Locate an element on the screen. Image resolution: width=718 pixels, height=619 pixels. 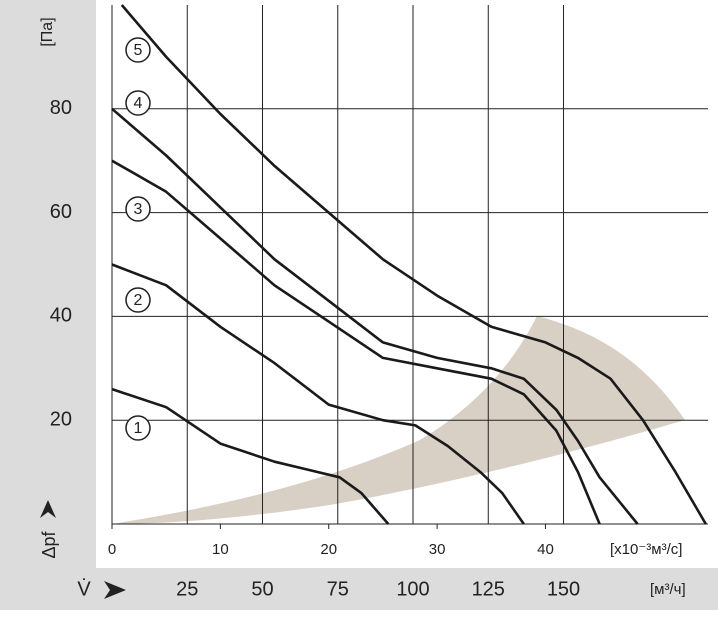
y-tick-label: 60 is located at coordinates (61, 212).